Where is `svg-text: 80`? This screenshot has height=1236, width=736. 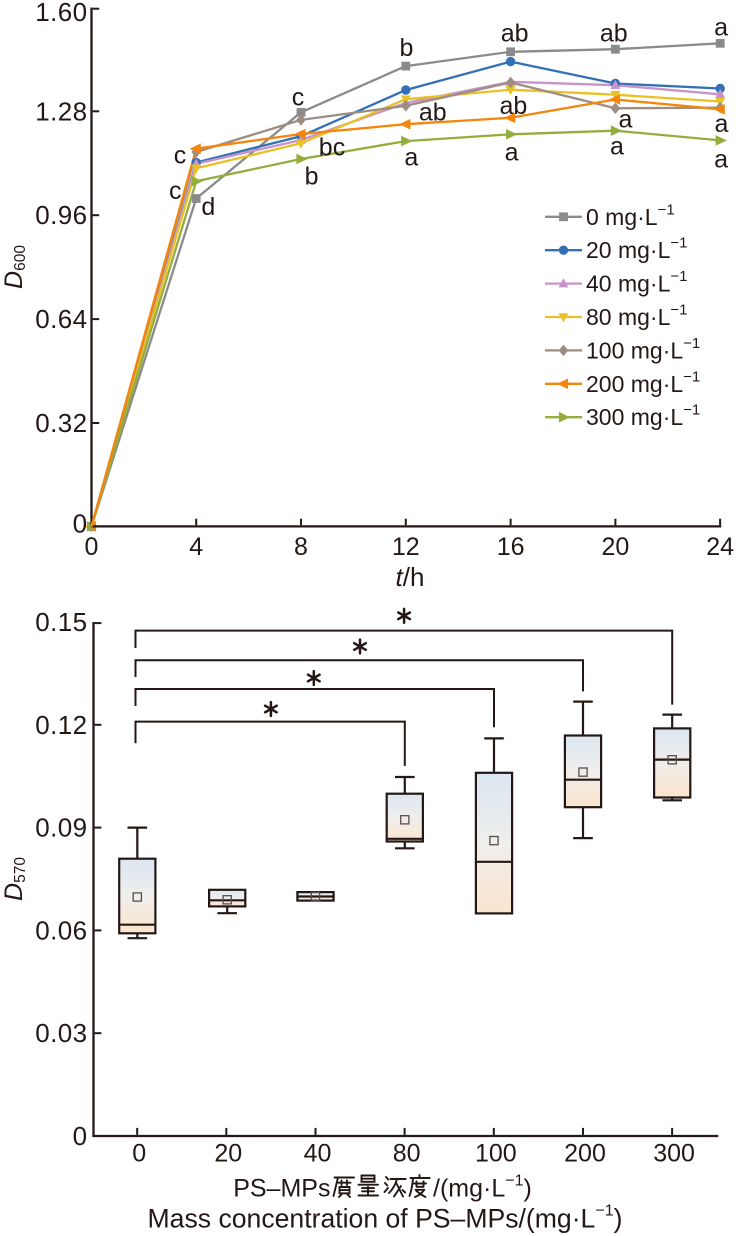 svg-text: 80 is located at coordinates (407, 1154).